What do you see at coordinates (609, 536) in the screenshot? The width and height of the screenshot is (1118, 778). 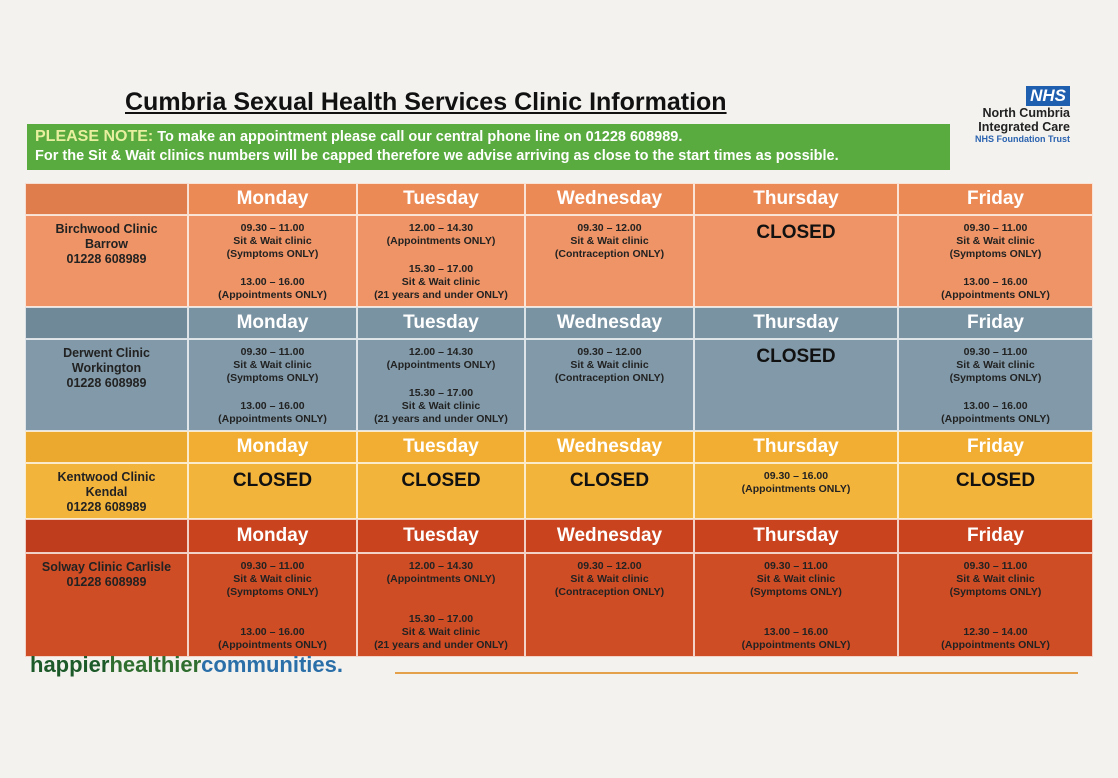 I see `day-header: Wednesday` at bounding box center [609, 536].